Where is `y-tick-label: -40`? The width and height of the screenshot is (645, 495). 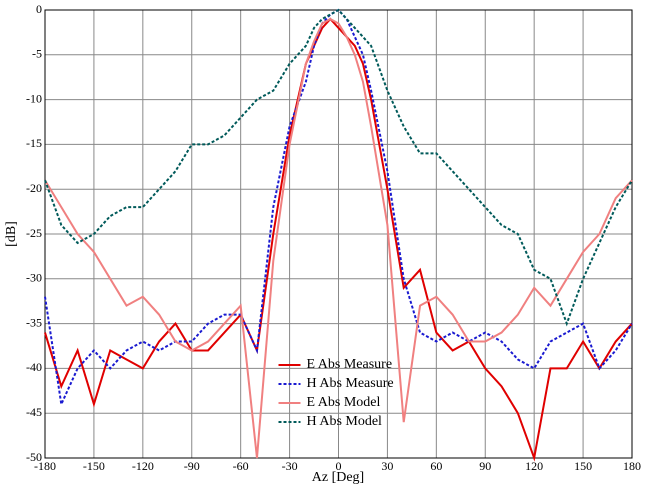
y-tick-label: -40 is located at coordinates (34, 367).